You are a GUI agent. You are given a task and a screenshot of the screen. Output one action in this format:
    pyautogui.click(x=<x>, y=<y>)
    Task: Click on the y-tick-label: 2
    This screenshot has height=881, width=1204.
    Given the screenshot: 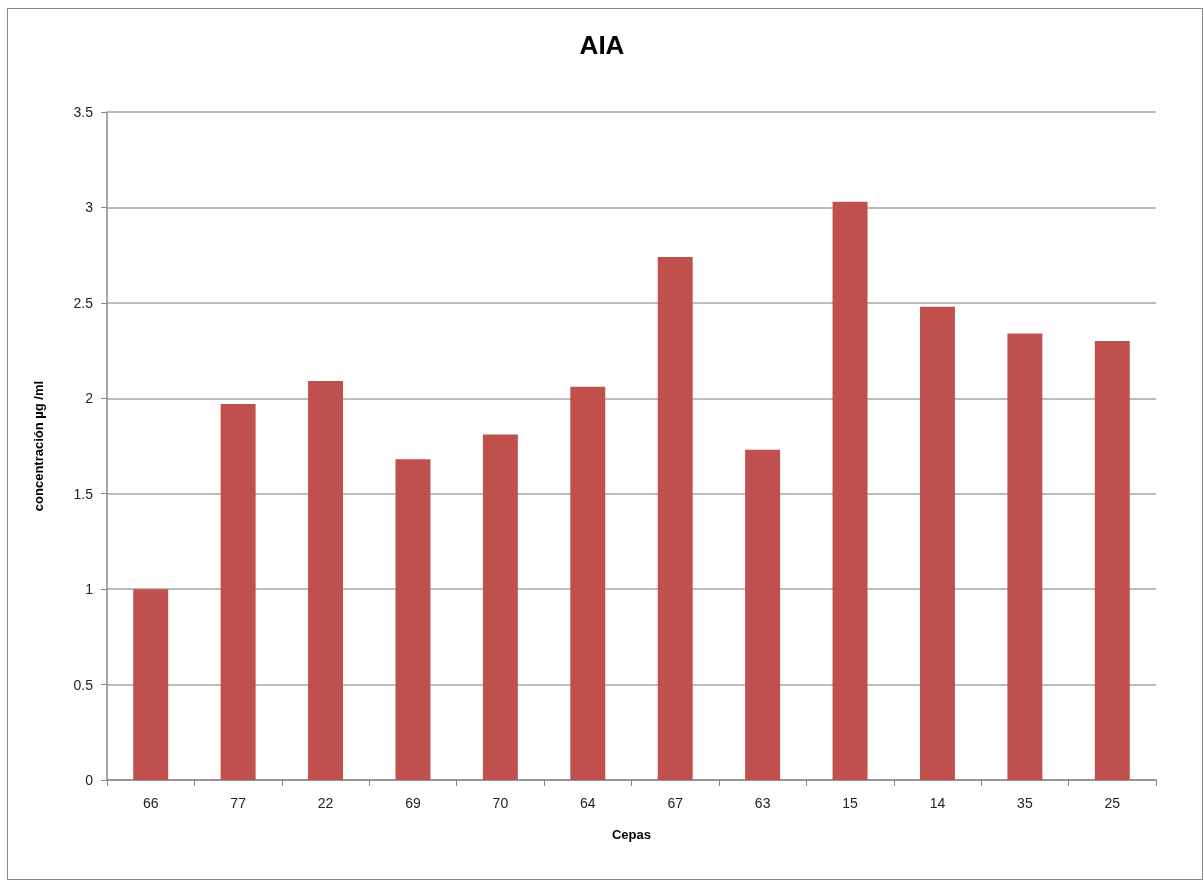 What is the action you would take?
    pyautogui.click(x=89, y=398)
    